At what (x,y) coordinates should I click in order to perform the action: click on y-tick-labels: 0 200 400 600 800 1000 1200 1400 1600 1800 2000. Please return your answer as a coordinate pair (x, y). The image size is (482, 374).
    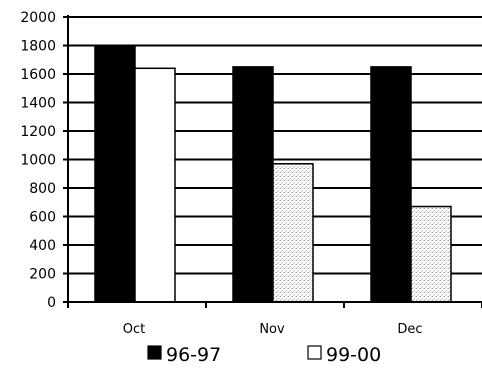
    Looking at the image, I should click on (38, 160).